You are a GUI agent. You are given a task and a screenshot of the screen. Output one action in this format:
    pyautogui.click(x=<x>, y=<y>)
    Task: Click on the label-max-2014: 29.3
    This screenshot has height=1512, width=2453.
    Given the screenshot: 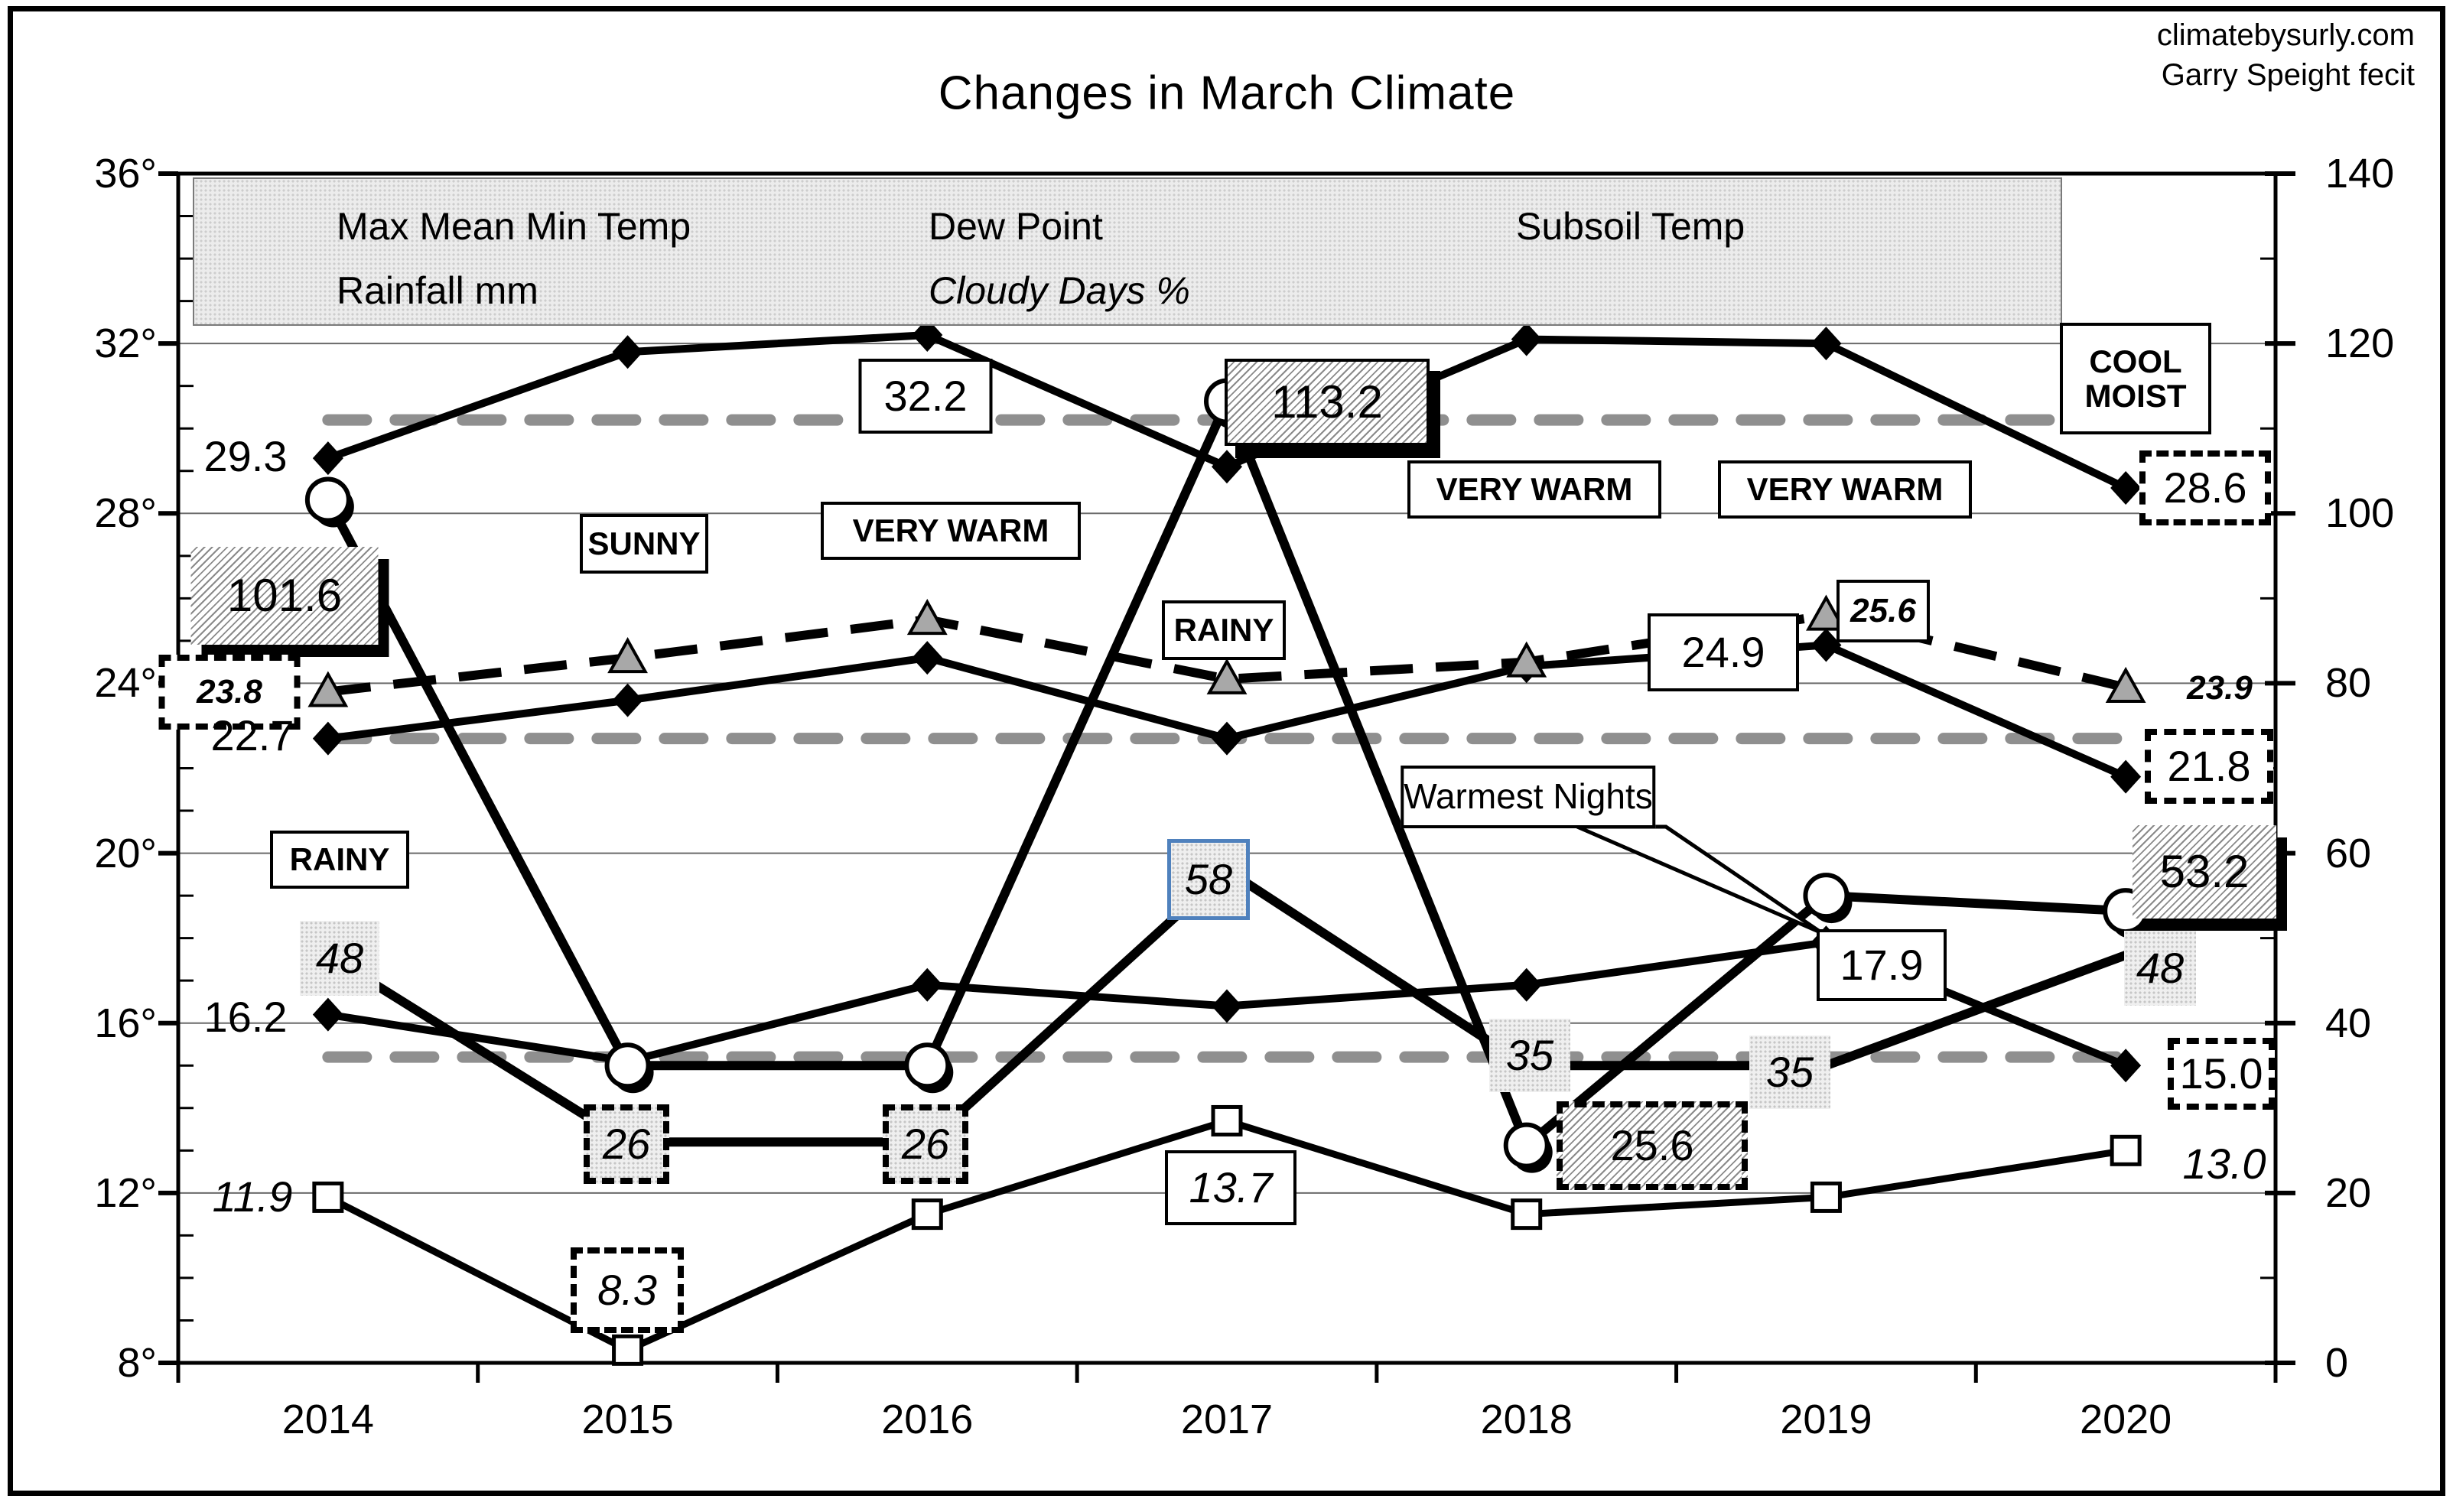 What is the action you would take?
    pyautogui.click(x=246, y=456)
    